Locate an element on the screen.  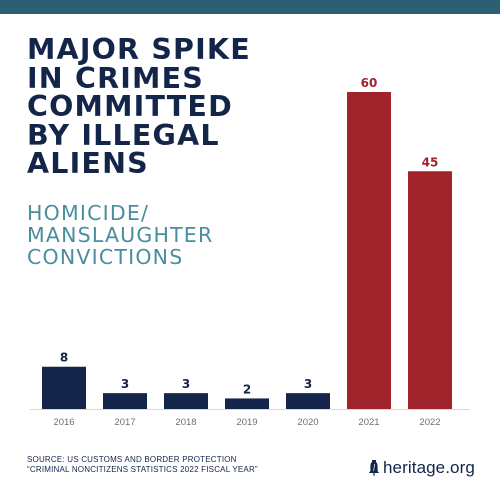
subheading-line: MANSLAUGHTER is located at coordinates (120, 235).